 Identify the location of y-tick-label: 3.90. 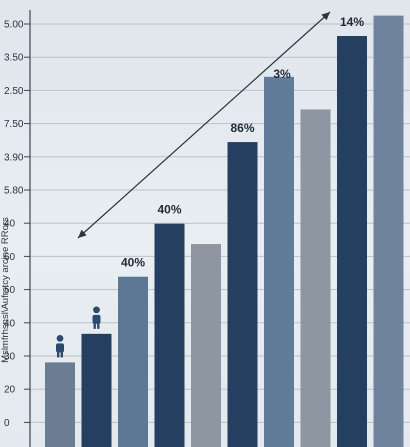
(14, 157).